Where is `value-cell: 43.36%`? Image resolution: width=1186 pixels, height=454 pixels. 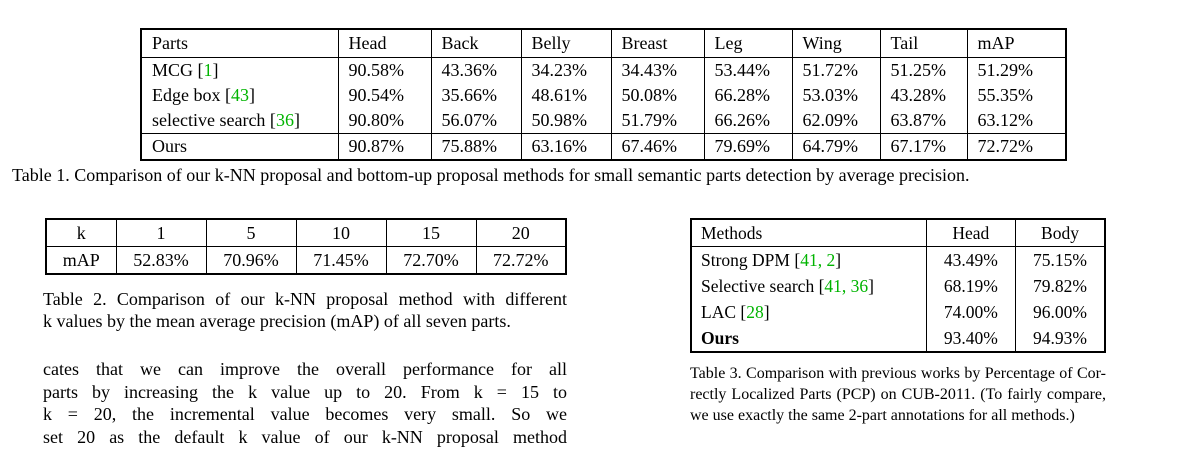
value-cell: 43.36% is located at coordinates (475, 70).